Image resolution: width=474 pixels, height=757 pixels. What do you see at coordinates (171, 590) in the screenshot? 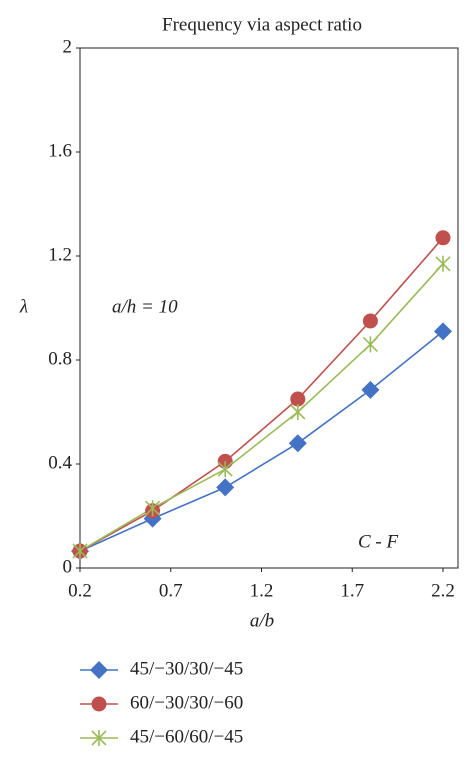
I see `x-tick-label: 0.7` at bounding box center [171, 590].